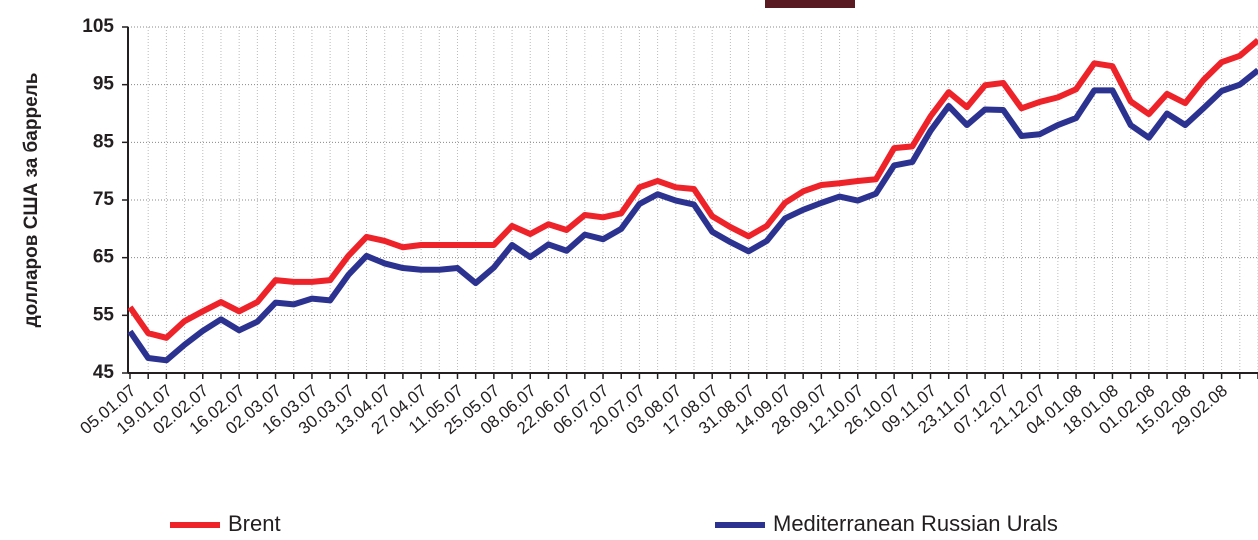  I want to click on y-axis-title: долларов США за баррель, so click(31, 200).